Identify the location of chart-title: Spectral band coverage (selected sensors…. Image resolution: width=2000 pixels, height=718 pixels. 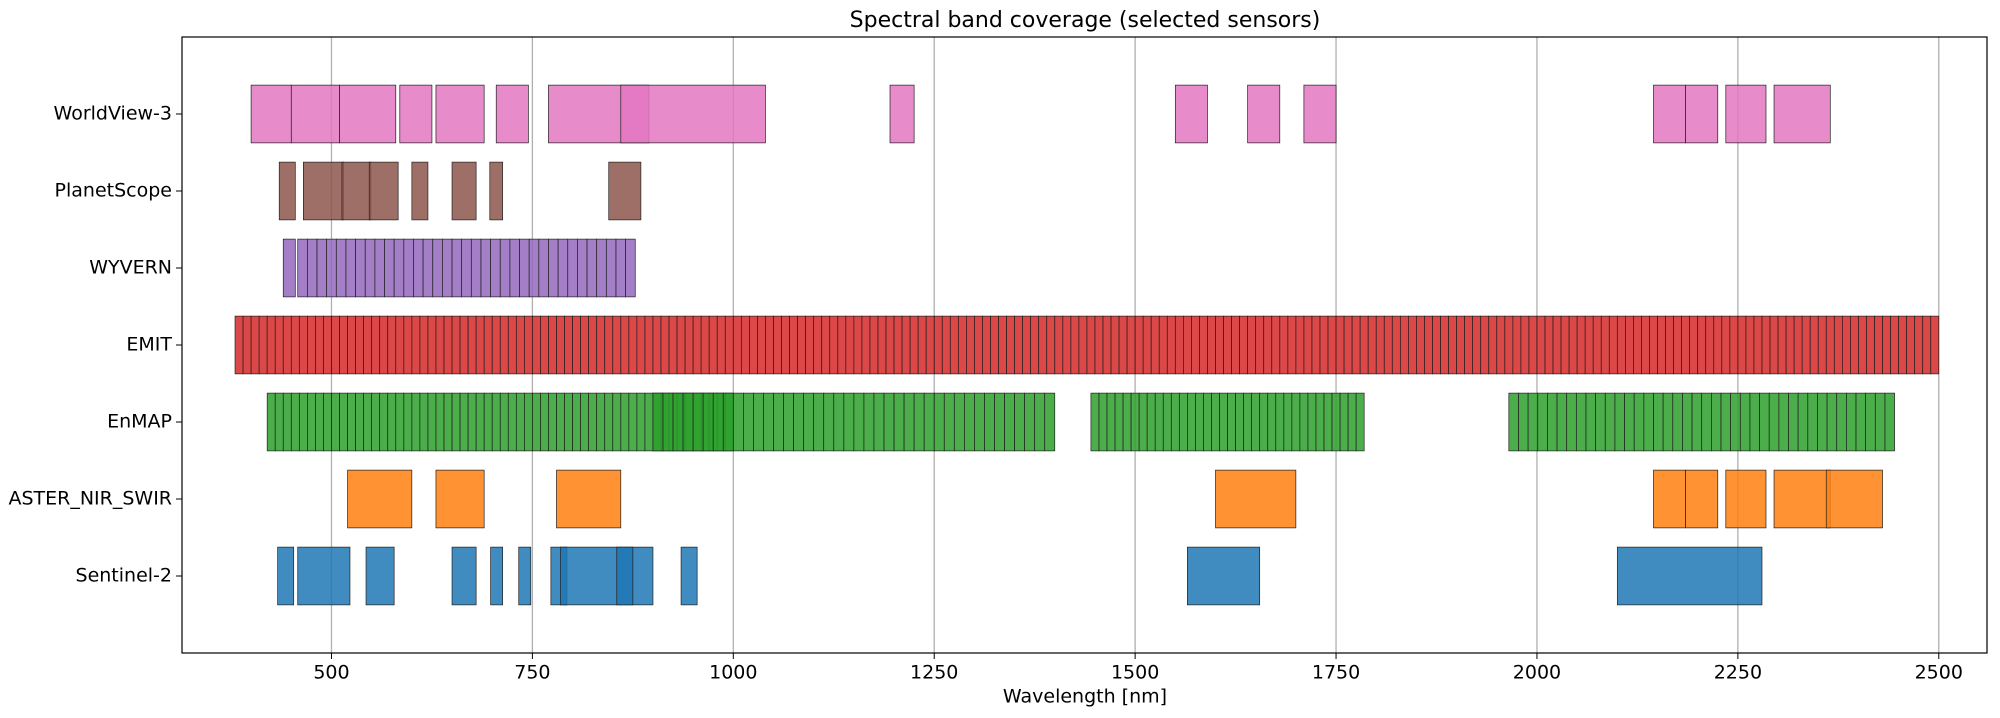
(1085, 20).